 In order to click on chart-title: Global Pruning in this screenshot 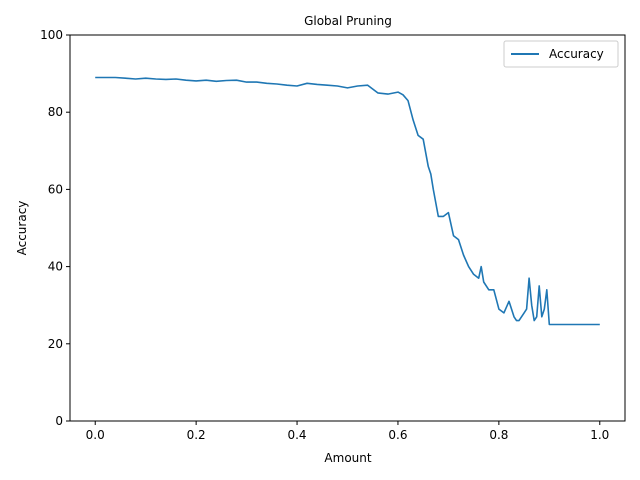, I will do `click(348, 21)`.